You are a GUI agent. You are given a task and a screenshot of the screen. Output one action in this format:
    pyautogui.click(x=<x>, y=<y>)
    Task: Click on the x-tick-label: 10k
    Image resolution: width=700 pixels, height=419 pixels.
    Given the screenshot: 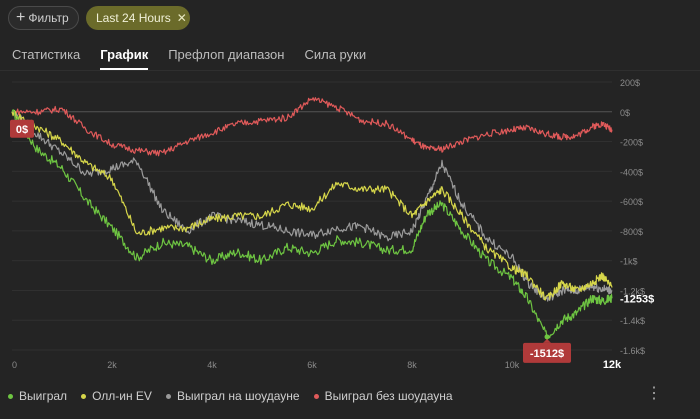 What is the action you would take?
    pyautogui.click(x=512, y=365)
    